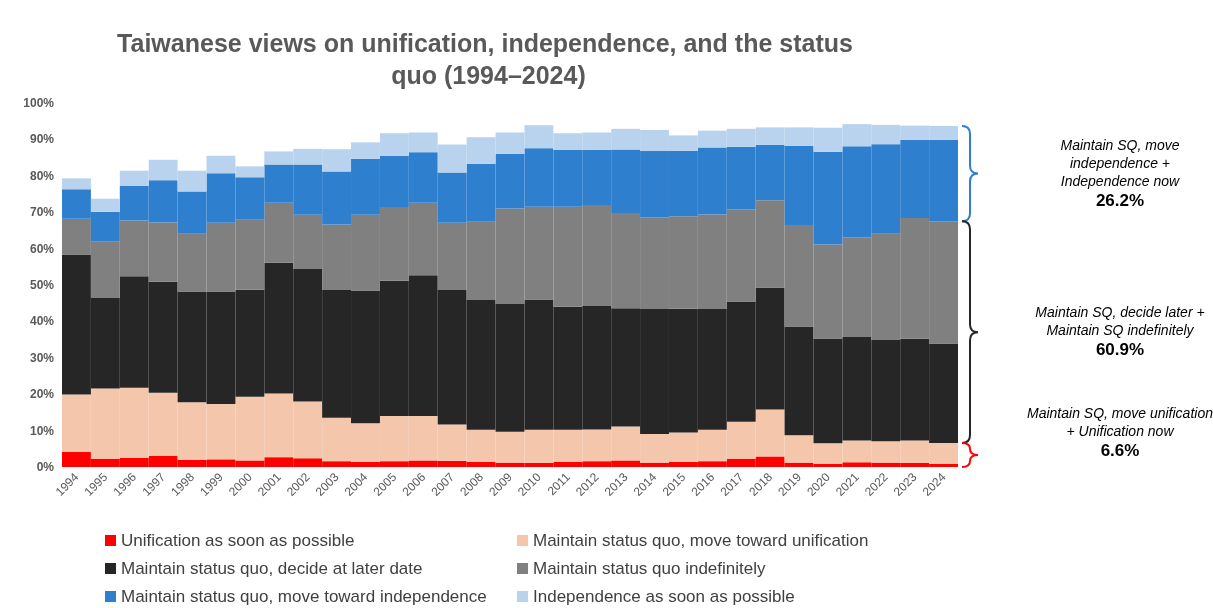 This screenshot has height=608, width=1213. Describe the element at coordinates (42, 285) in the screenshot. I see `y-tick-label: 50%` at that location.